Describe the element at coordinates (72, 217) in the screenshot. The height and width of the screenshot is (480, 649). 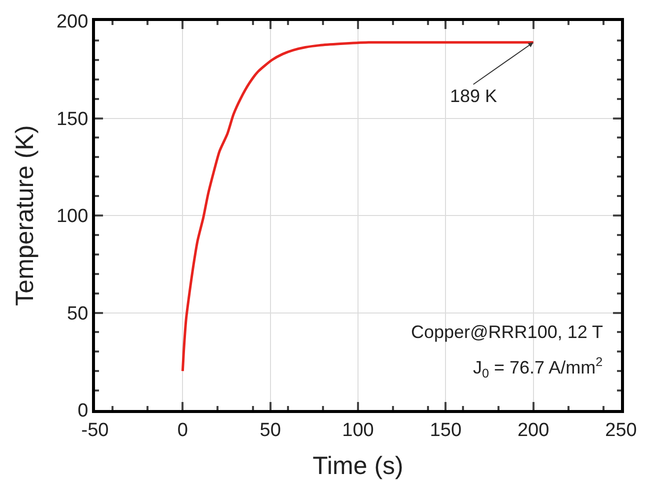
I see `y-tick-label: 100` at that location.